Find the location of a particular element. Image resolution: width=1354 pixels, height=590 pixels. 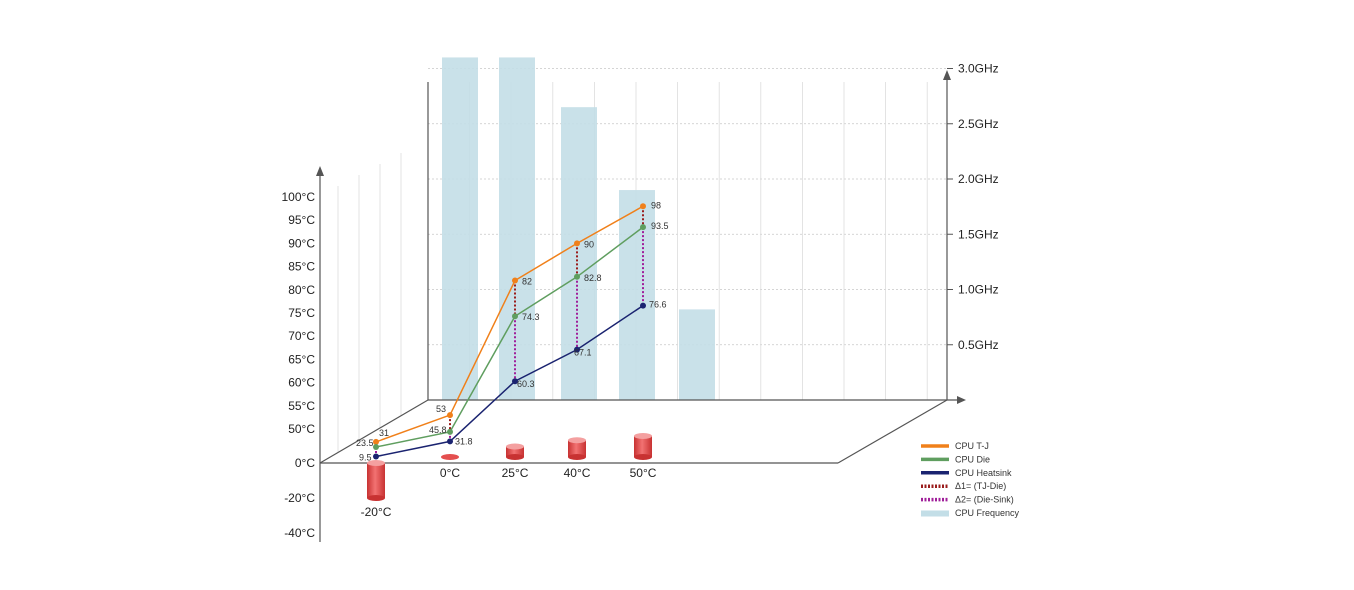

legend-label: CPU Die is located at coordinates (972, 459).